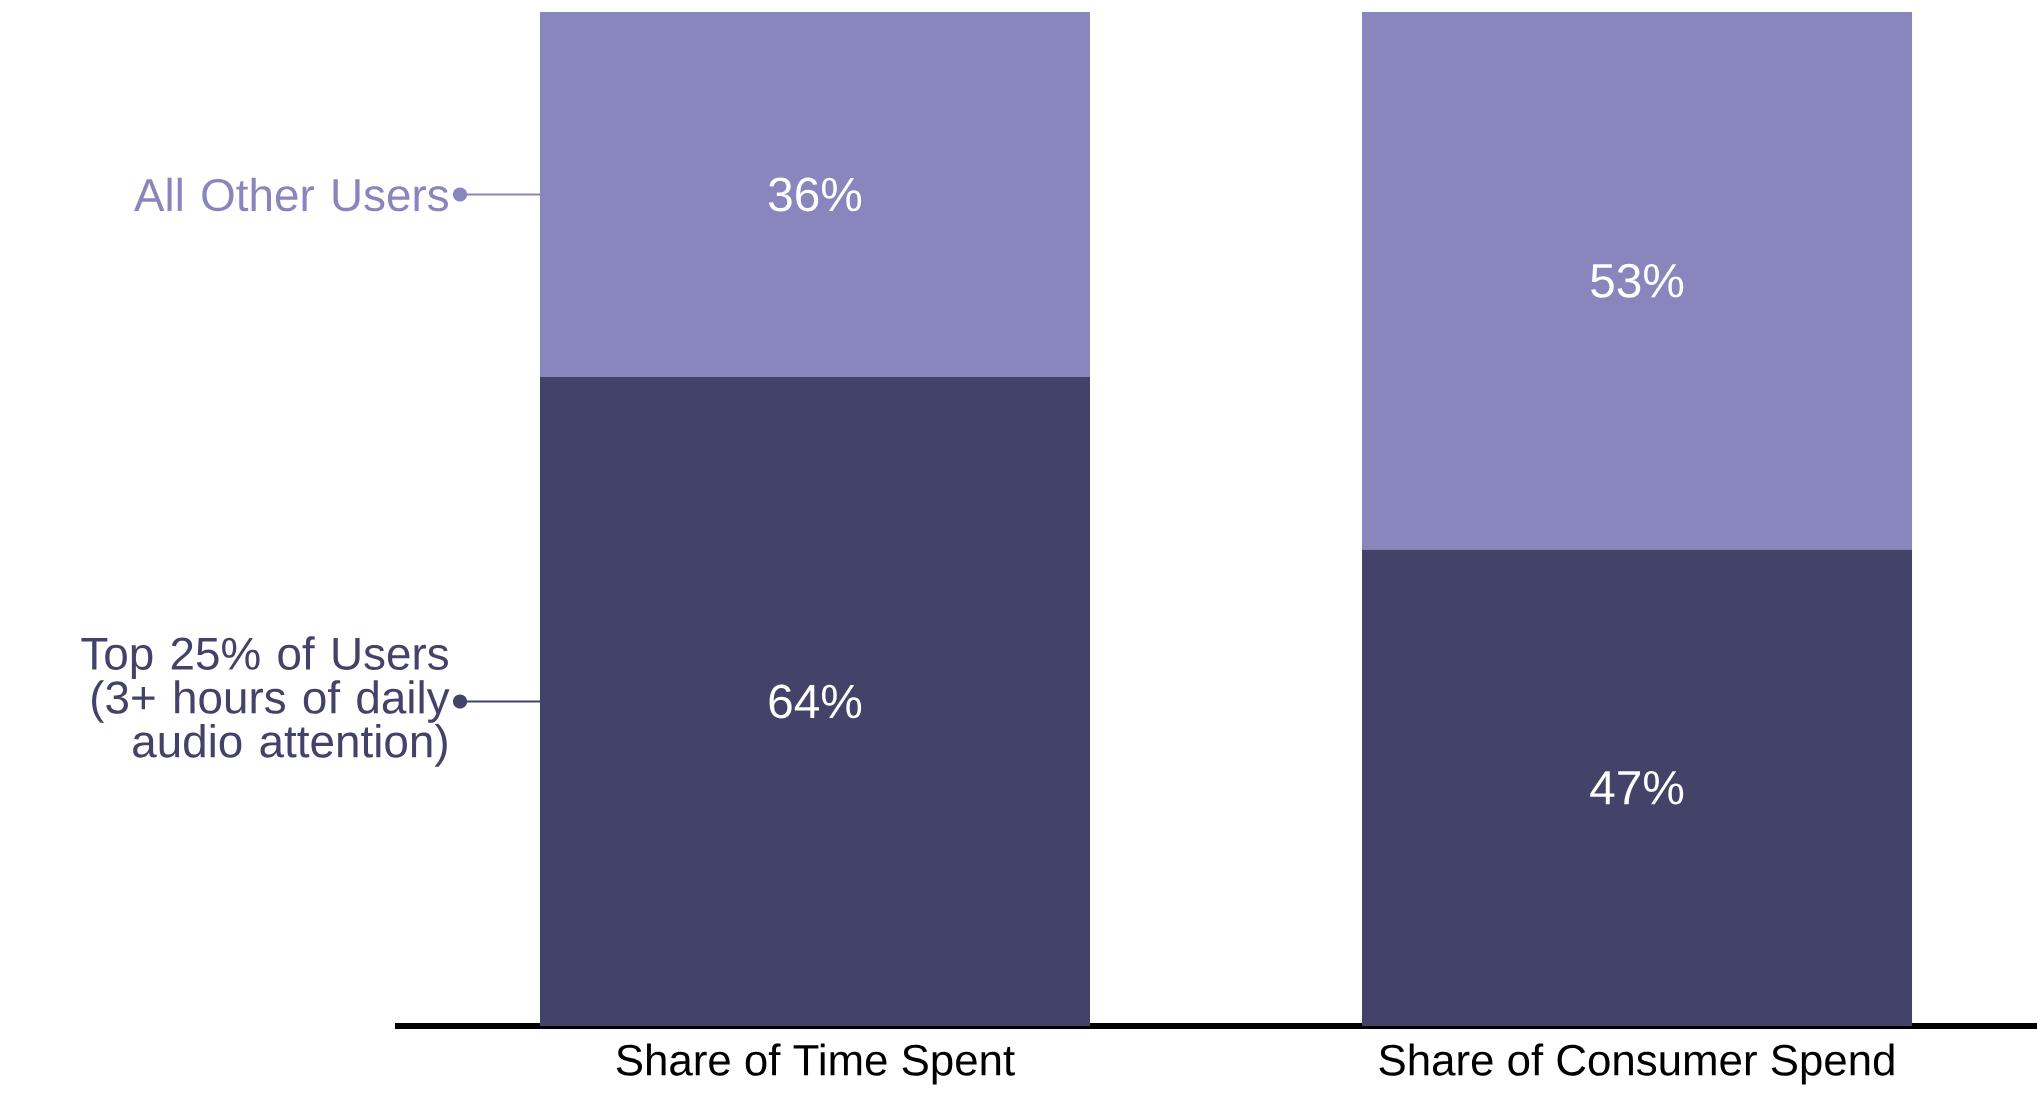  I want to click on data-label: 53%, so click(1637, 280).